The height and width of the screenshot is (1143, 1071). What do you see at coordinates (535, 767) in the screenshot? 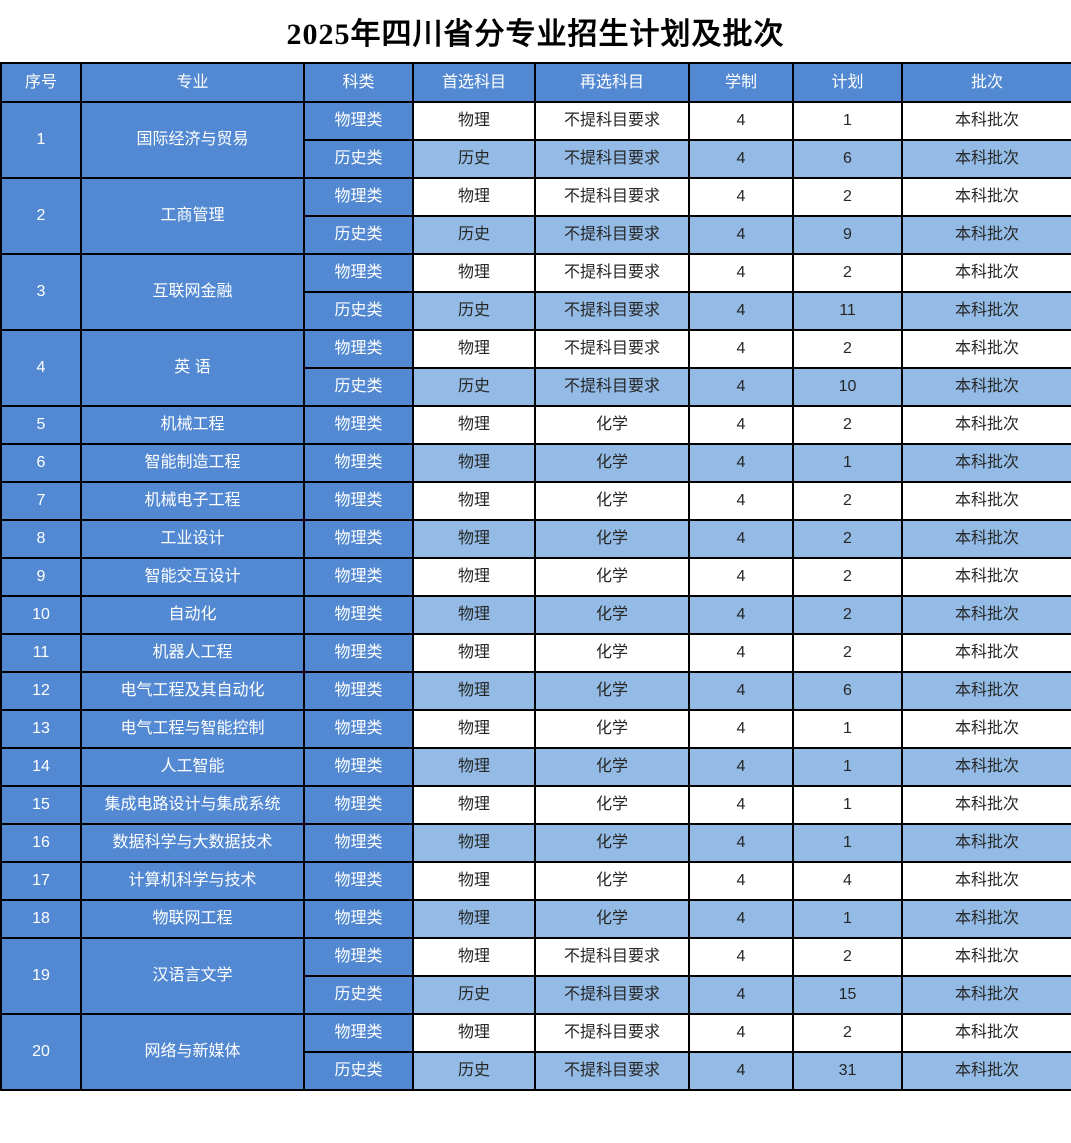
I see `table-row: 14 人工智能 物理类 物理 化学 4 1 本科批次` at bounding box center [535, 767].